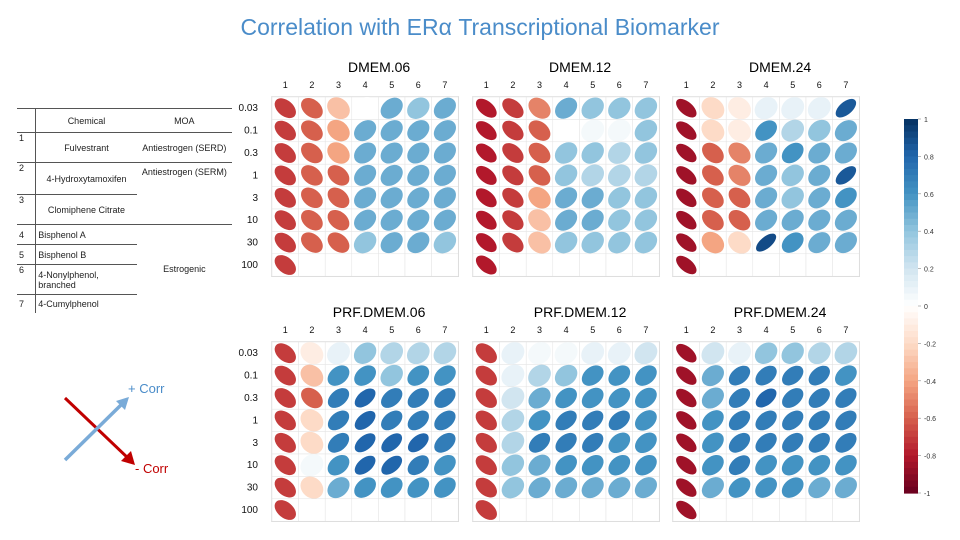  What do you see at coordinates (686, 85) in the screenshot?
I see `x-tick-label: 1` at bounding box center [686, 85].